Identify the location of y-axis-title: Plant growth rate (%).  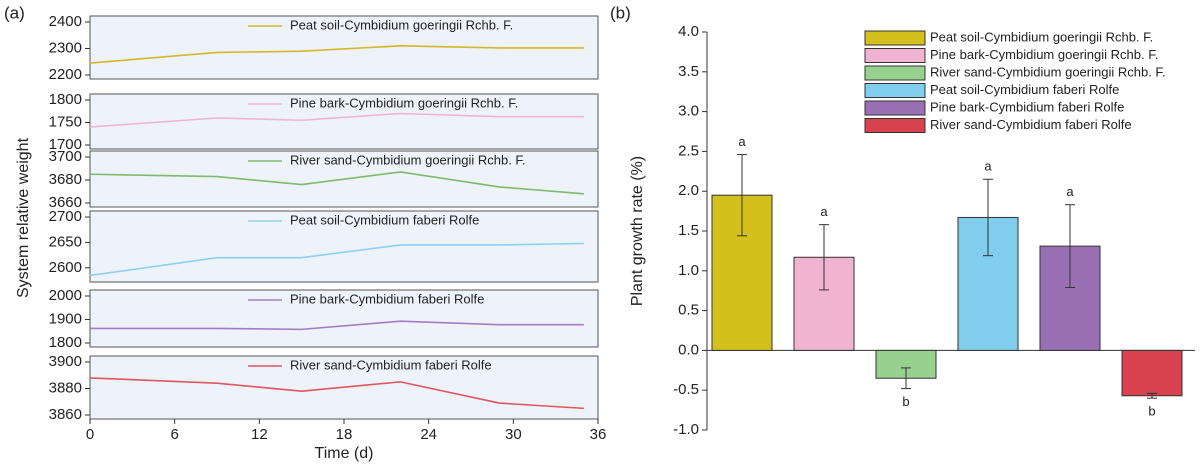
(637, 231).